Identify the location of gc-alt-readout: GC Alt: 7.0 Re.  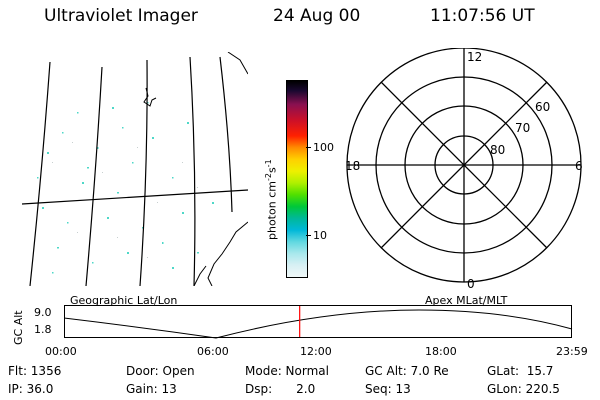
(407, 371).